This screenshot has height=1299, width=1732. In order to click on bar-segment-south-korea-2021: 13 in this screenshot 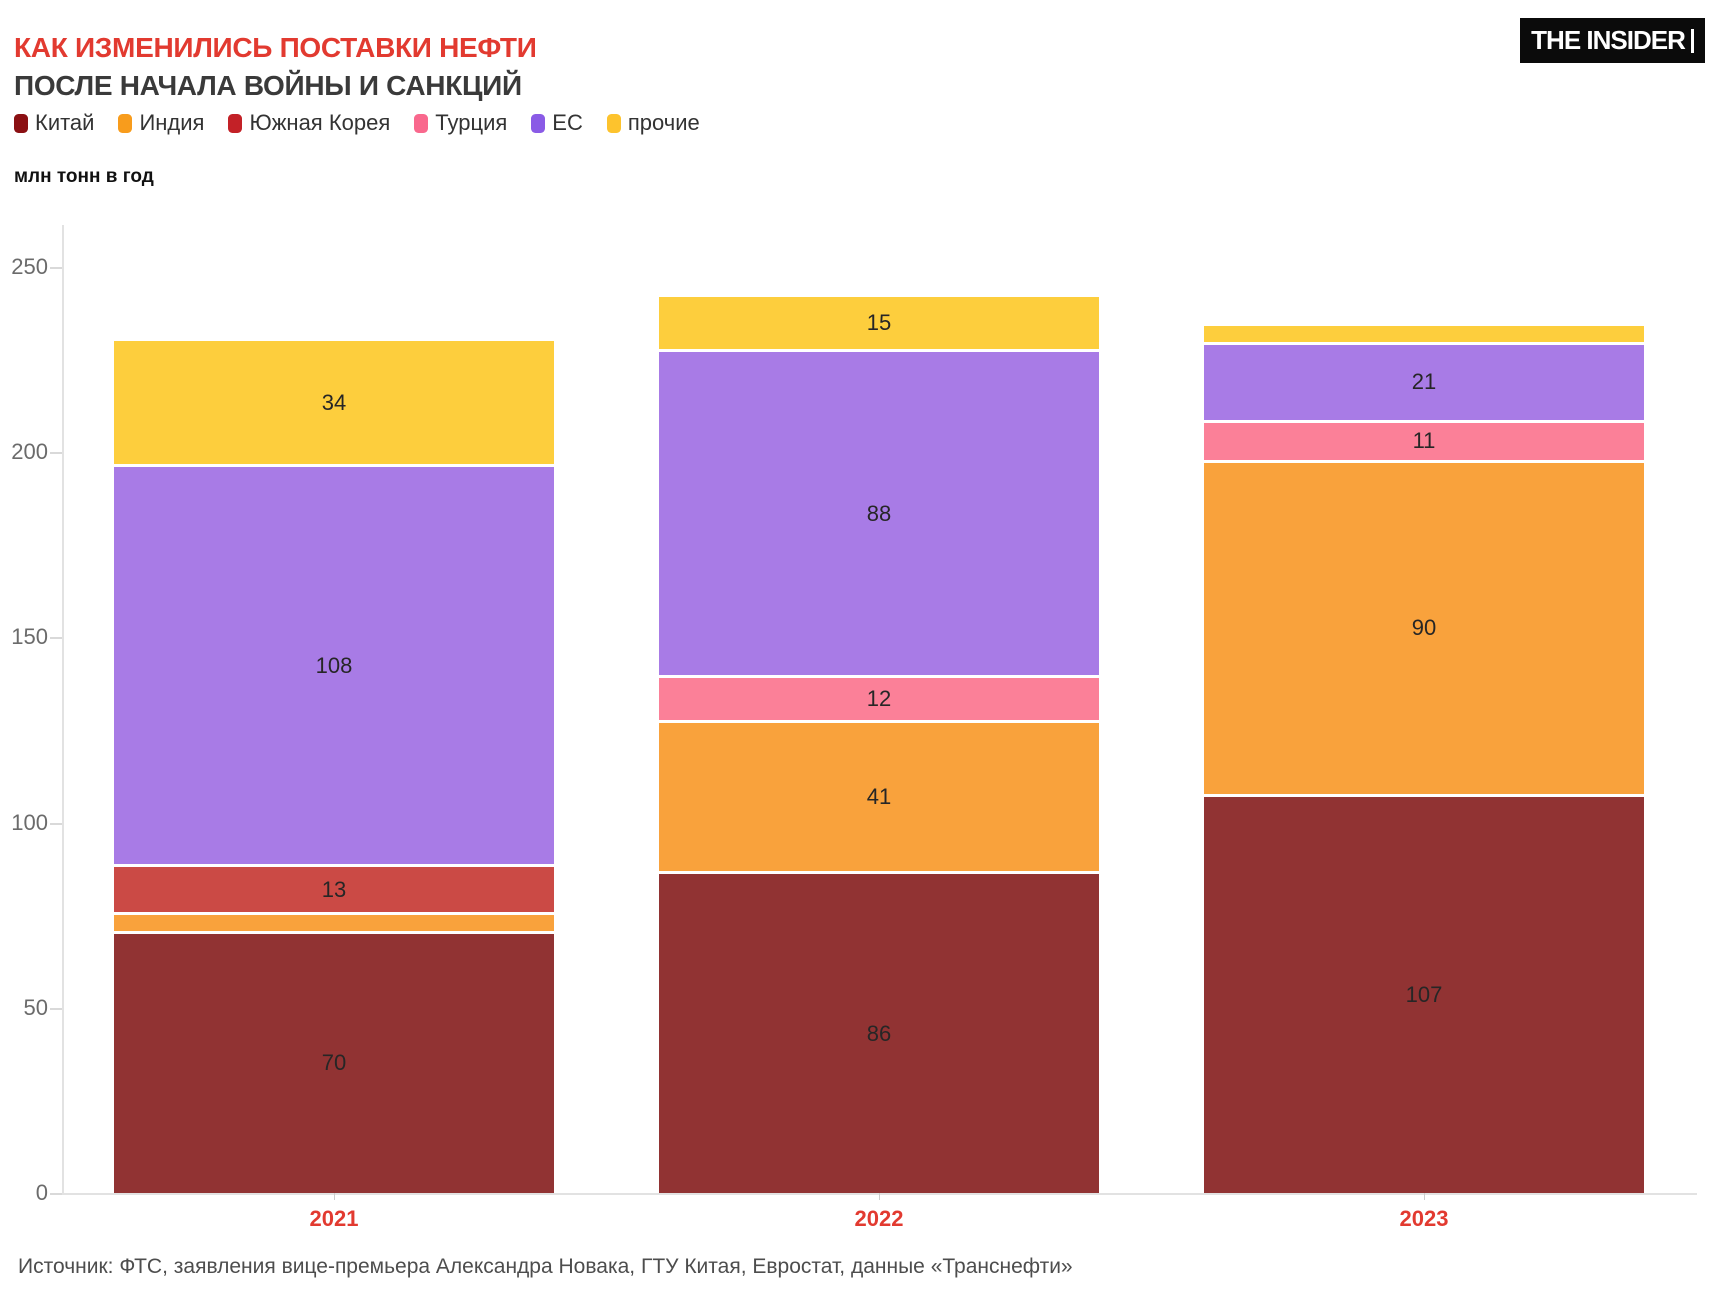, I will do `click(334, 891)`.